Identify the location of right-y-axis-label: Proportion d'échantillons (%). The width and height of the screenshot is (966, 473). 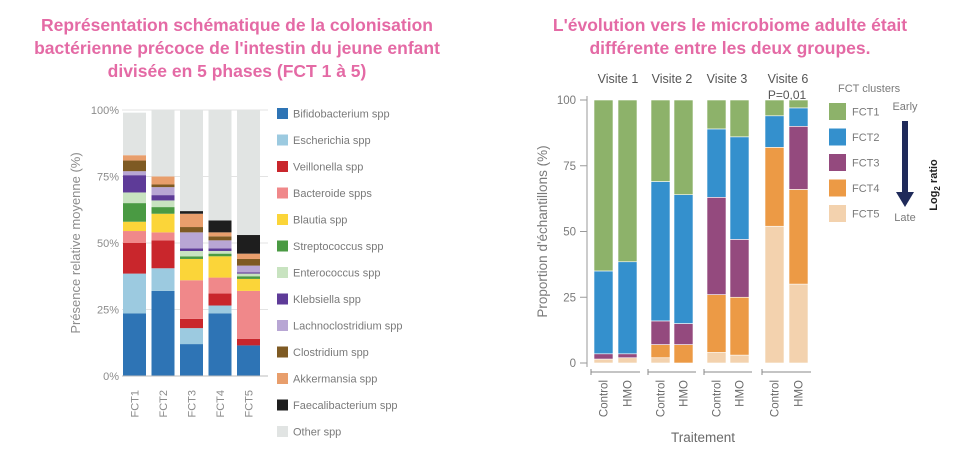
(542, 231).